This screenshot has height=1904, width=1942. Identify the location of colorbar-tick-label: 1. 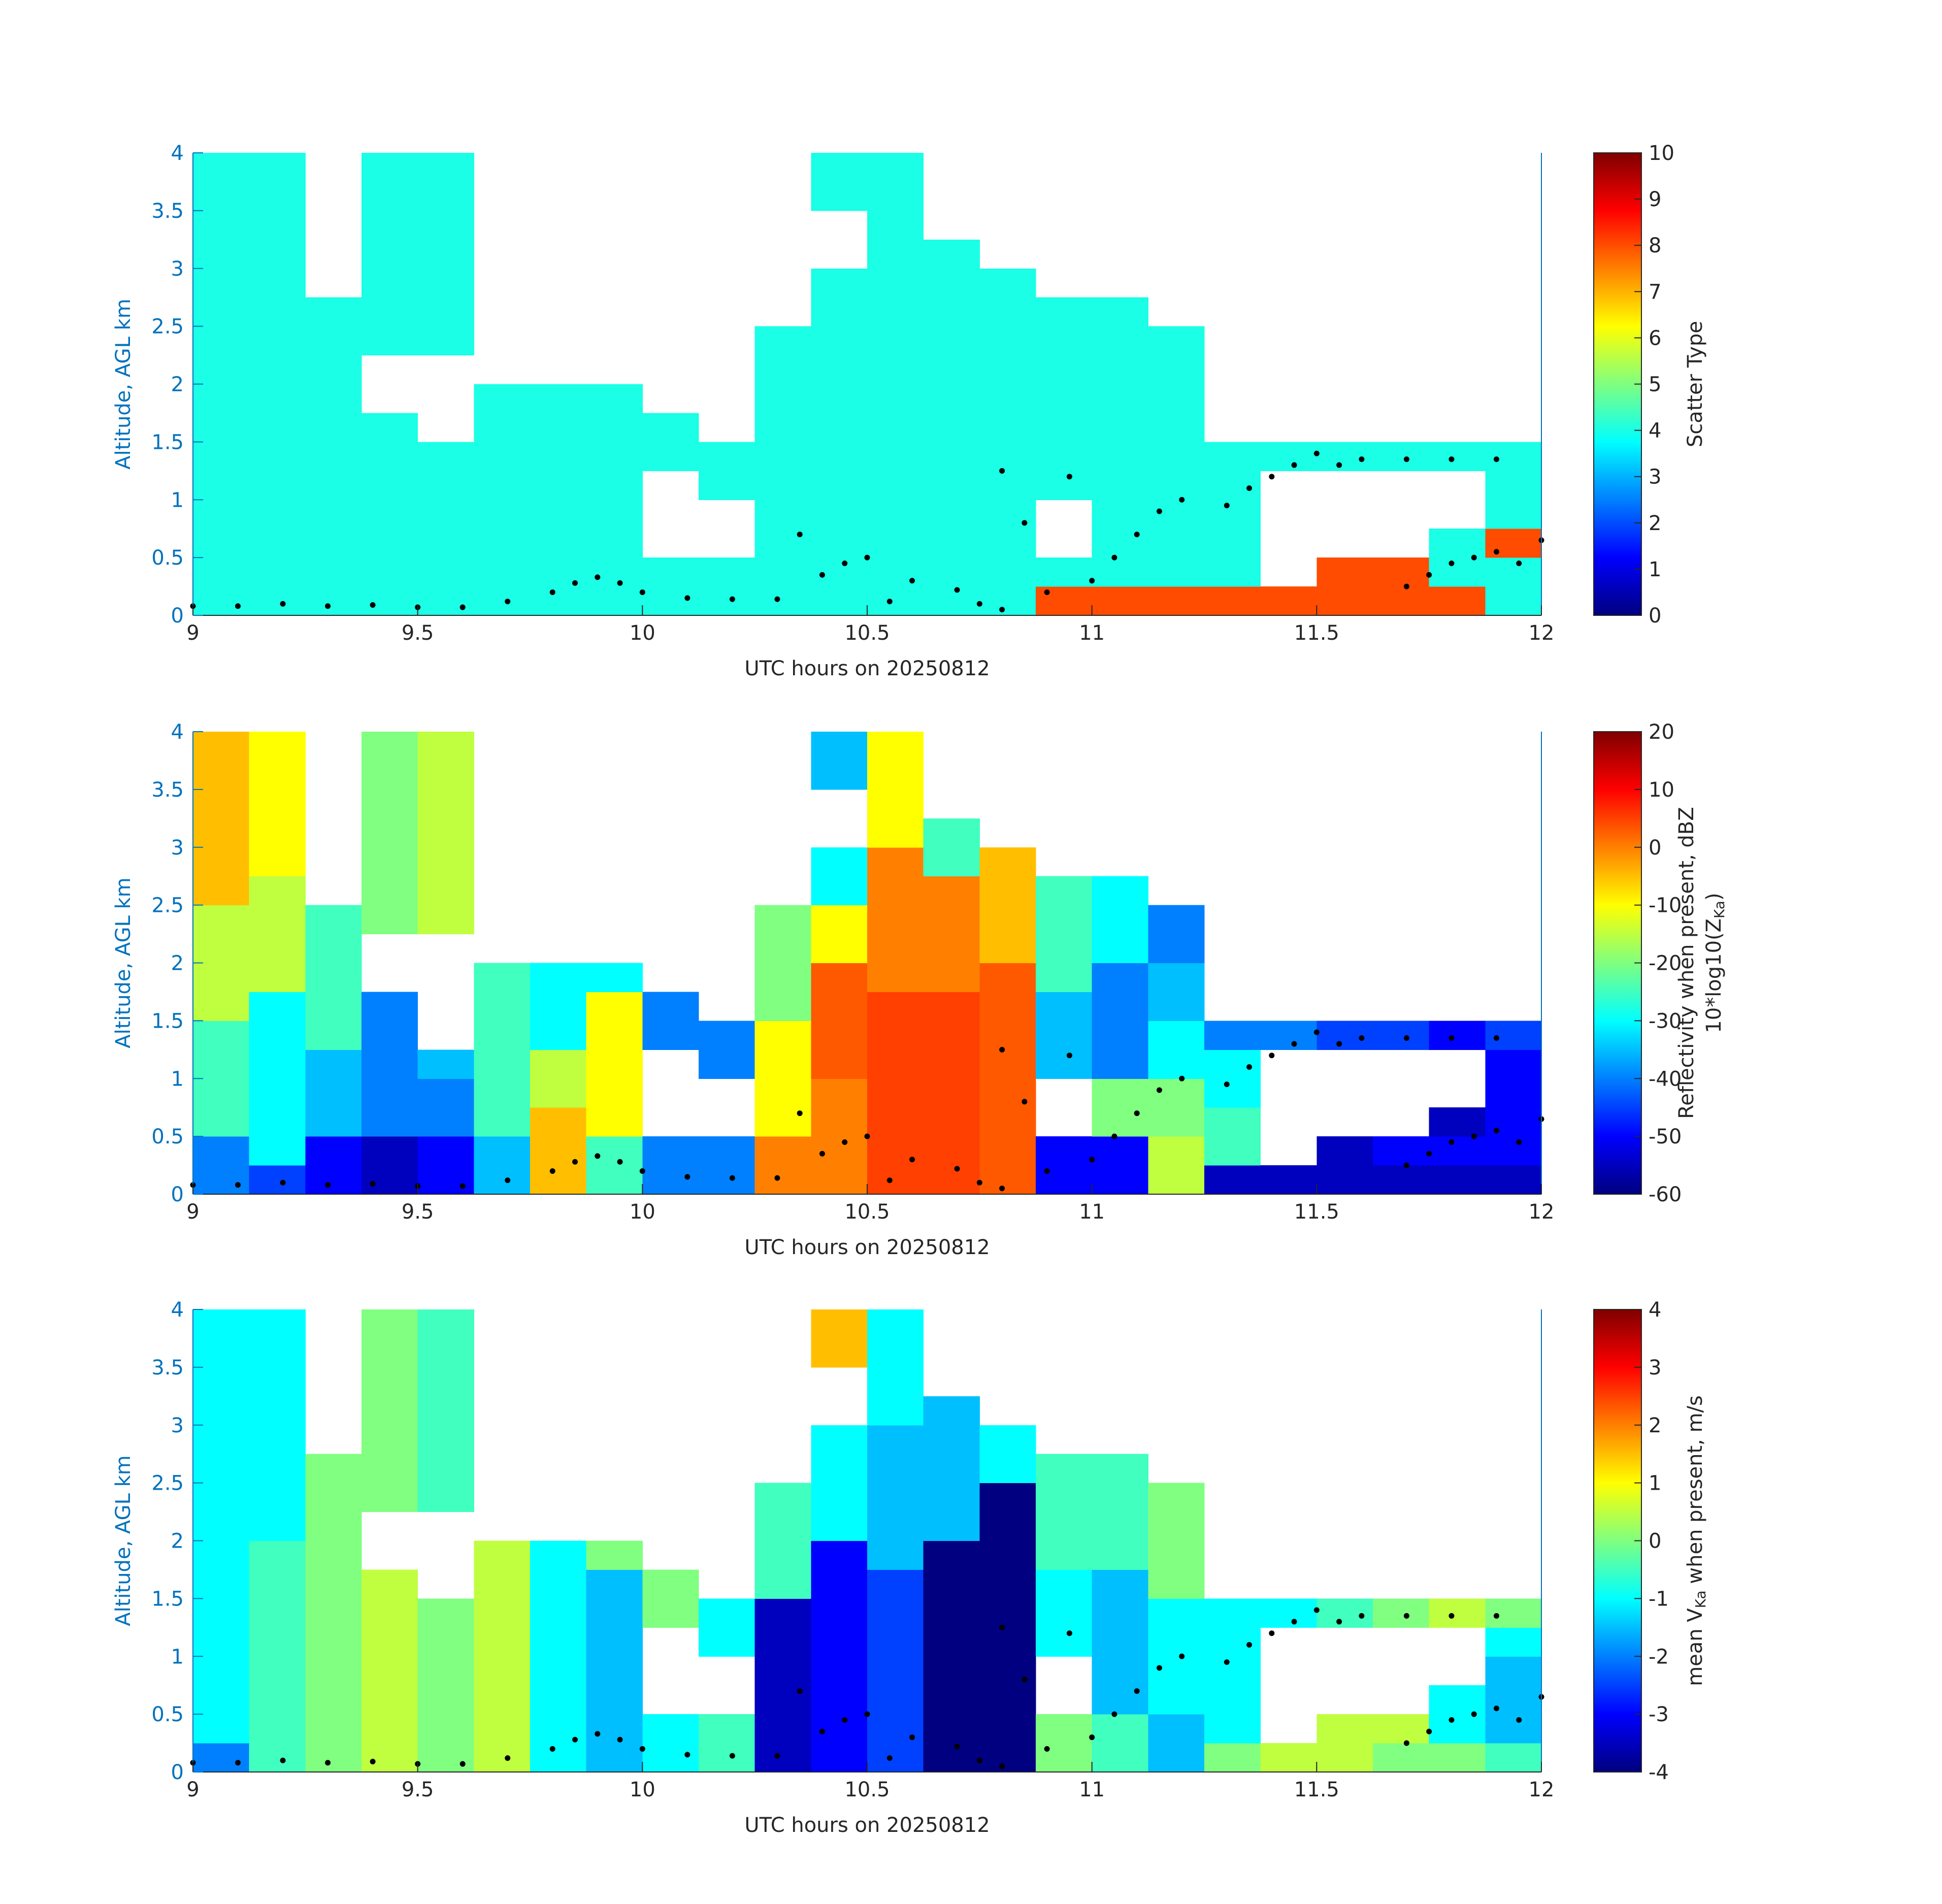
(1655, 570).